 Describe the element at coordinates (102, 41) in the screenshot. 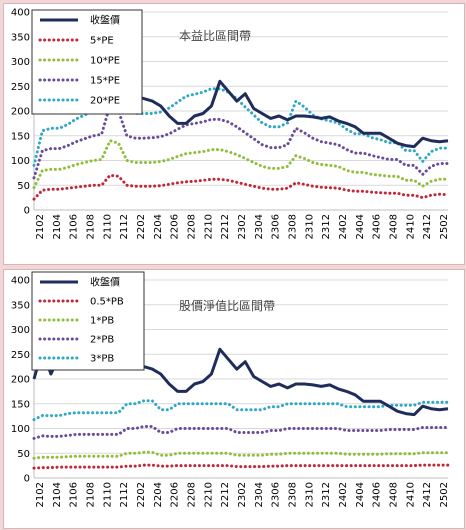

I see `legend-label-1: 5*PE` at that location.